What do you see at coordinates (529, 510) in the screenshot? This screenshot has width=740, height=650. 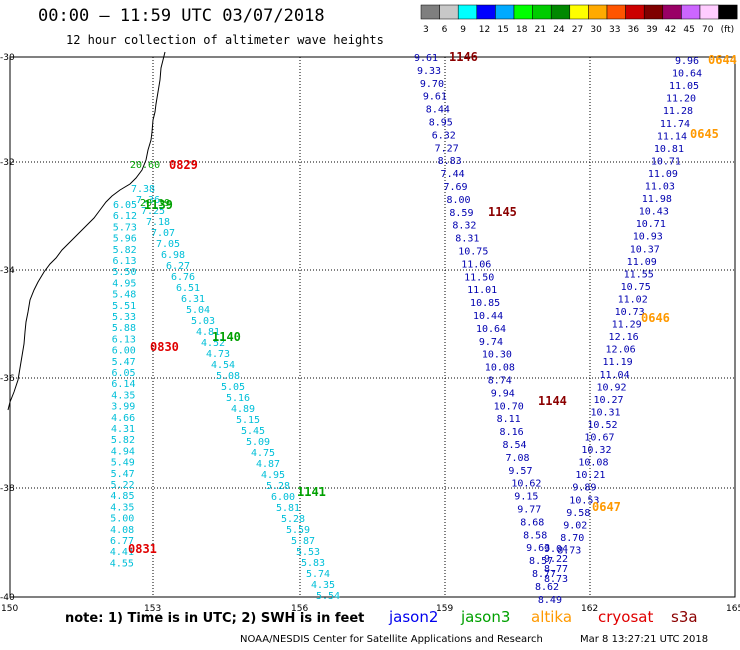 I see `wave-height-label: 9.77` at bounding box center [529, 510].